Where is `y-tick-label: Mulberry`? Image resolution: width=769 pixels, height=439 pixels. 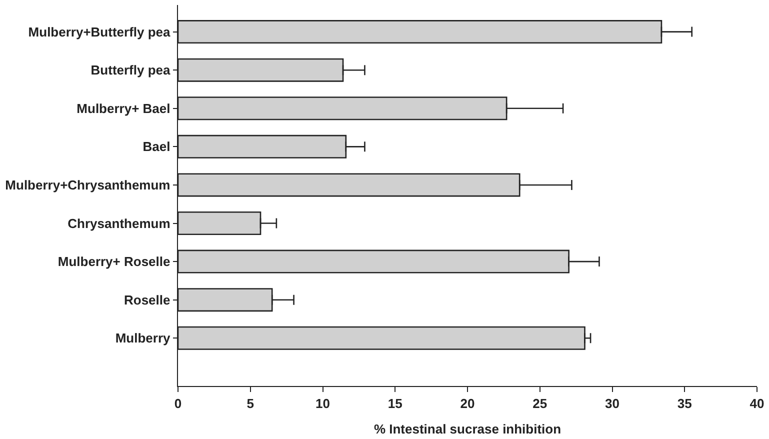
y-tick-label: Mulberry is located at coordinates (143, 338).